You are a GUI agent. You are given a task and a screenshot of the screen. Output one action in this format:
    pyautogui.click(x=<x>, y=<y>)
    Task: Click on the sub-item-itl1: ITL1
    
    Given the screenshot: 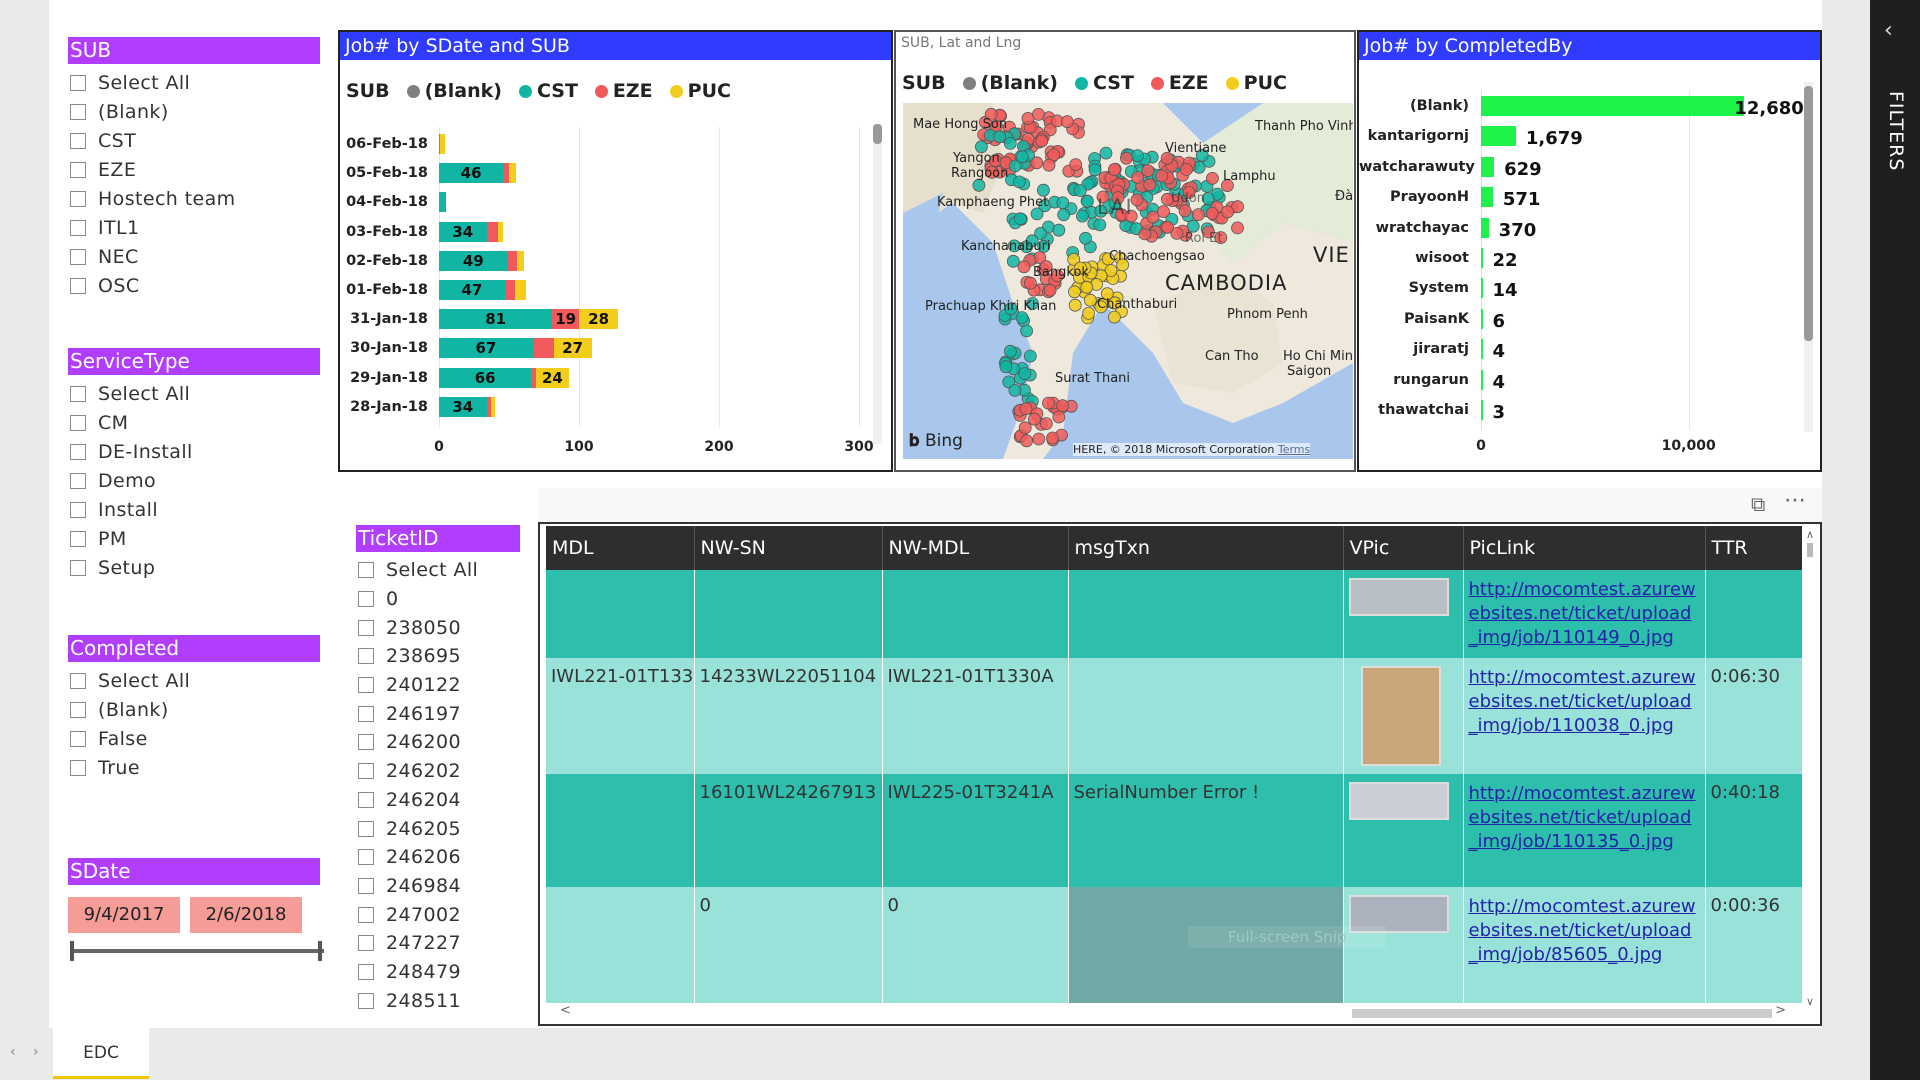 What is the action you would take?
    pyautogui.click(x=194, y=227)
    